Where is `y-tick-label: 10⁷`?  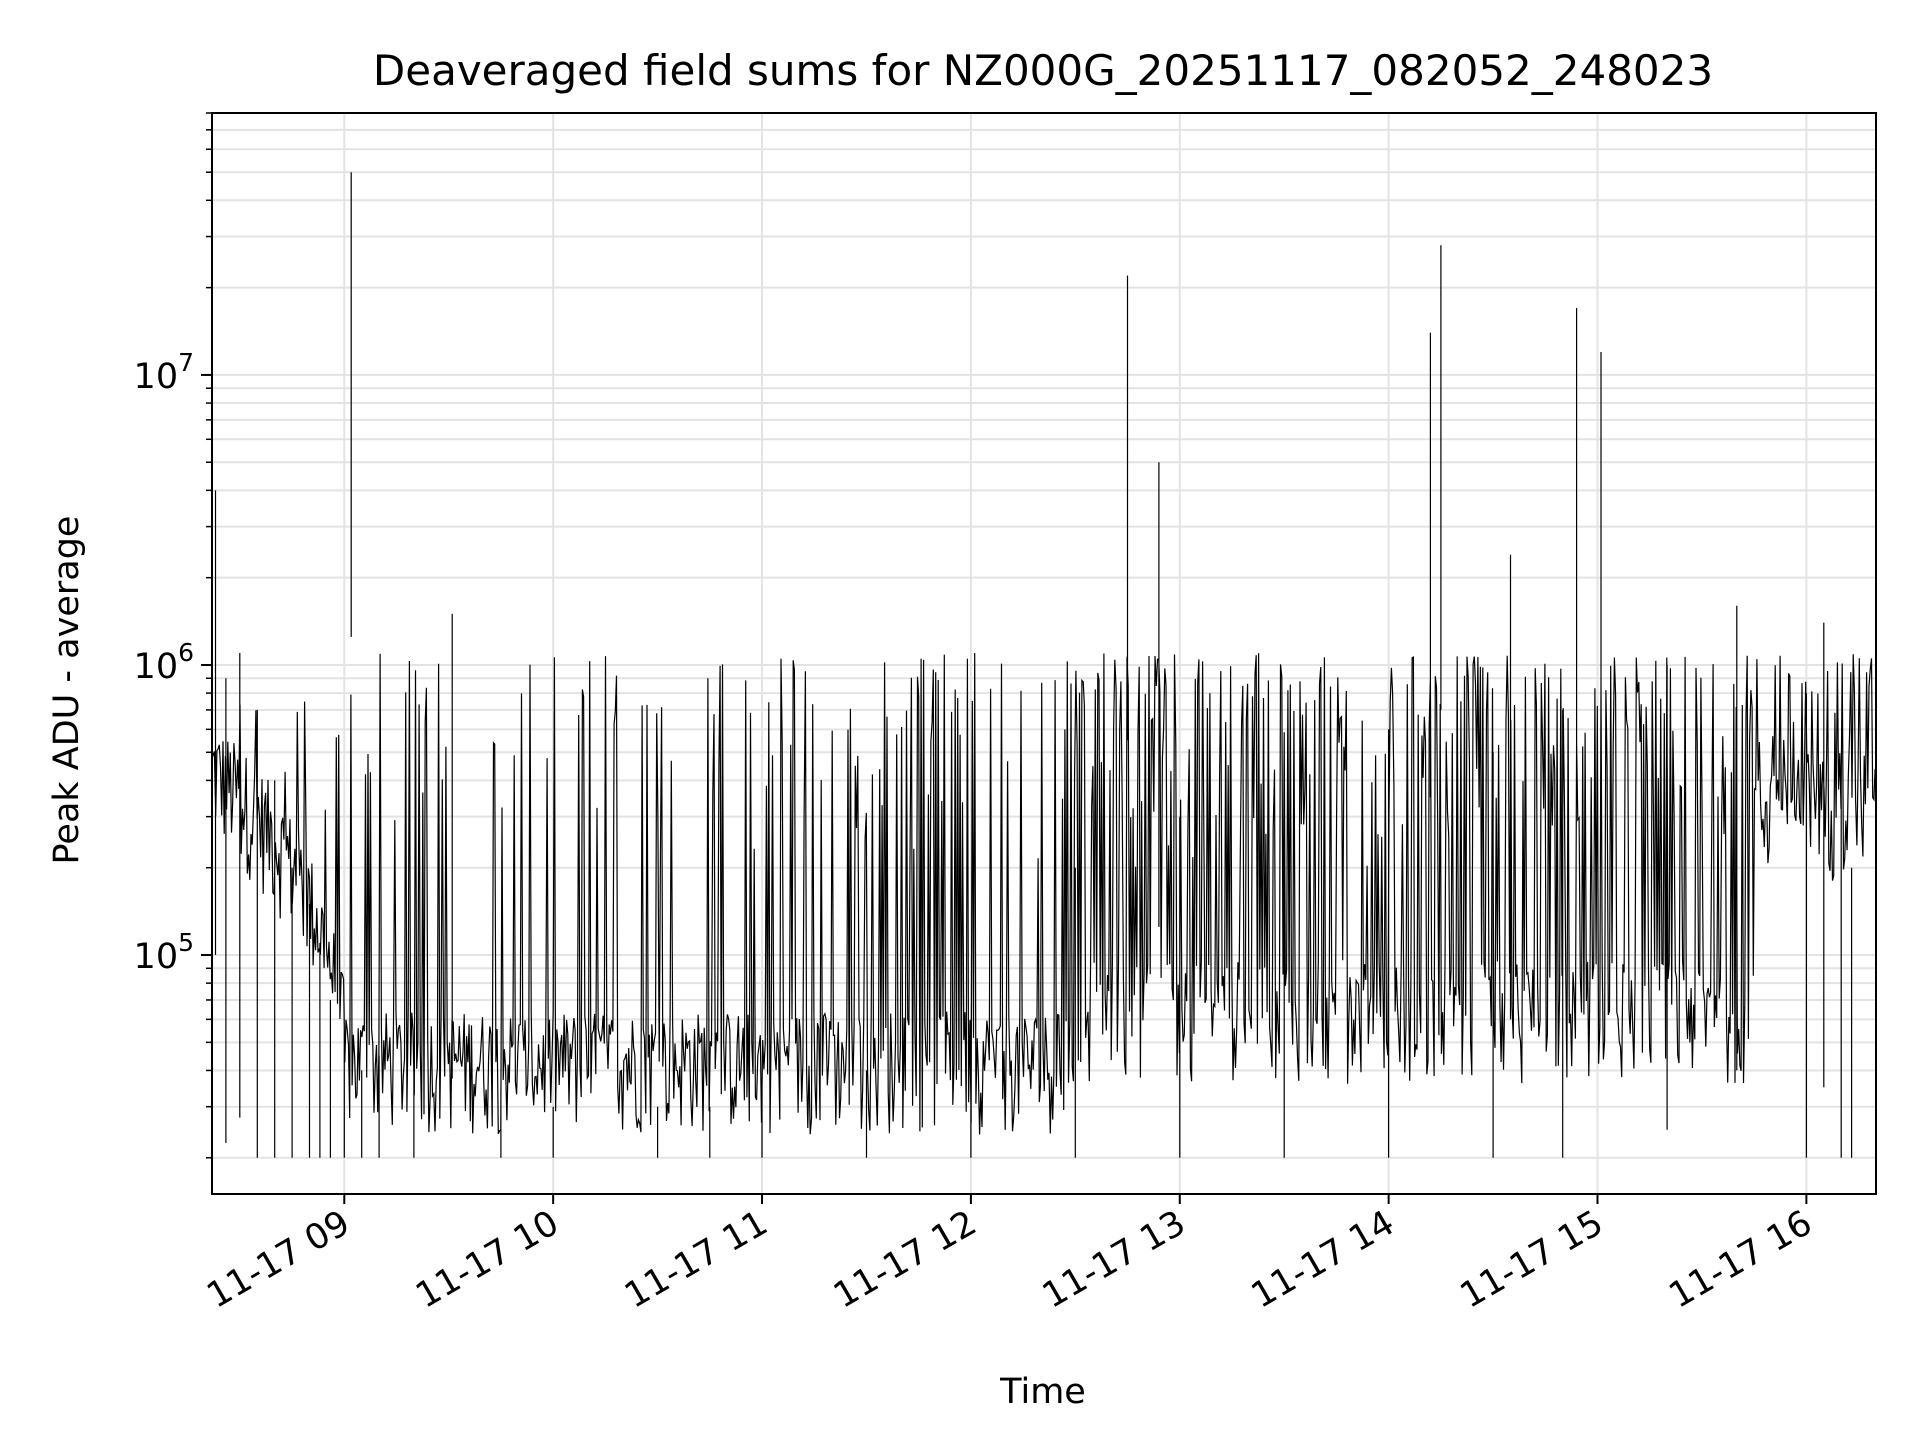 y-tick-label: 10⁷ is located at coordinates (164, 372).